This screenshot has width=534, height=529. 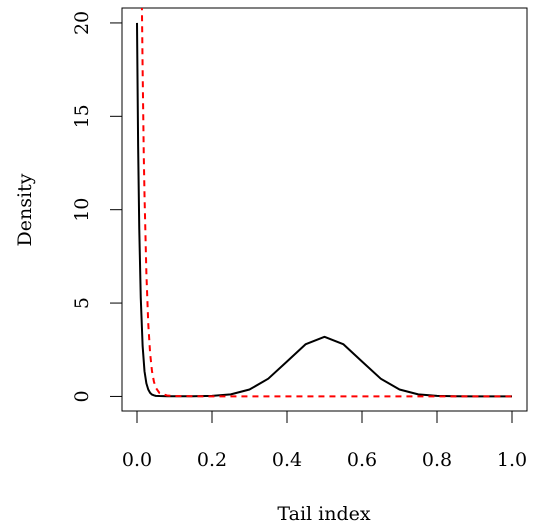 What do you see at coordinates (82, 303) in the screenshot?
I see `y-tick-label: 5` at bounding box center [82, 303].